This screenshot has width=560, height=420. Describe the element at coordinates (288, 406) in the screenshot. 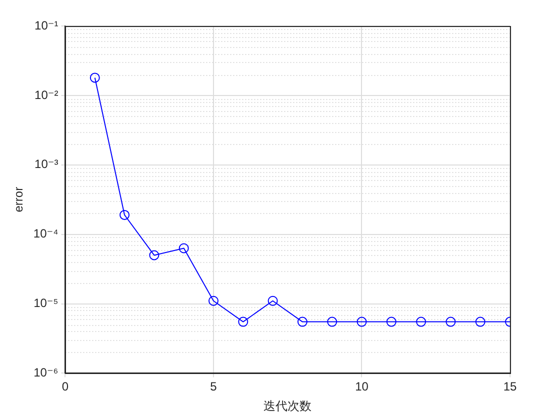

I see `x-axis-title: 迭代次数` at that location.